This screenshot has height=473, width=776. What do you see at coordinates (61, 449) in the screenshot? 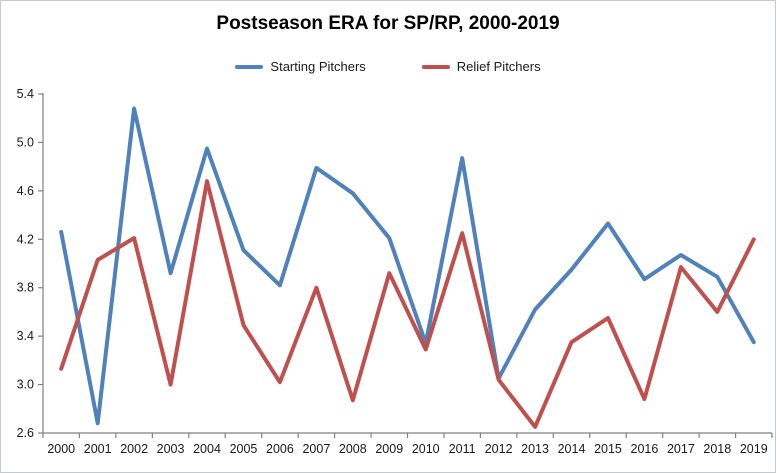
I see `x-tick-label: 2000` at bounding box center [61, 449].